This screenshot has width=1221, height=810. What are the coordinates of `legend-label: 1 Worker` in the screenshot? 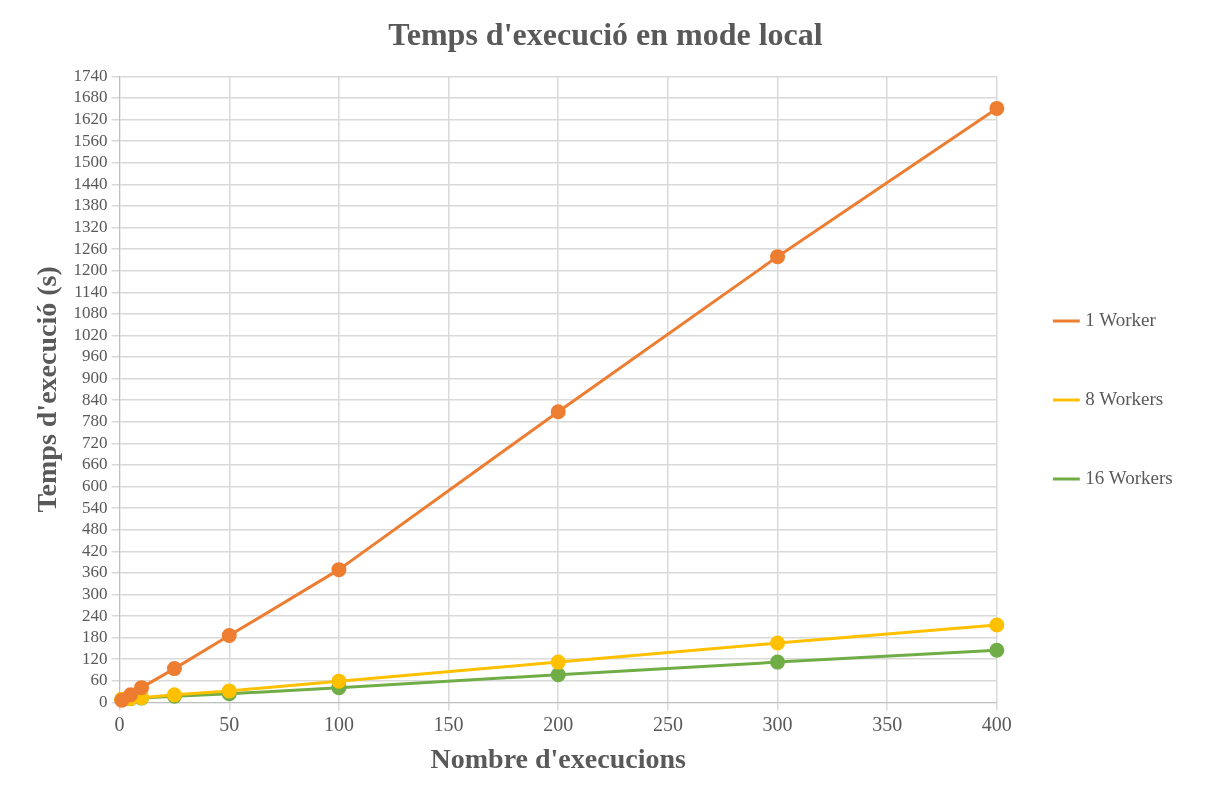 It's located at (1121, 319).